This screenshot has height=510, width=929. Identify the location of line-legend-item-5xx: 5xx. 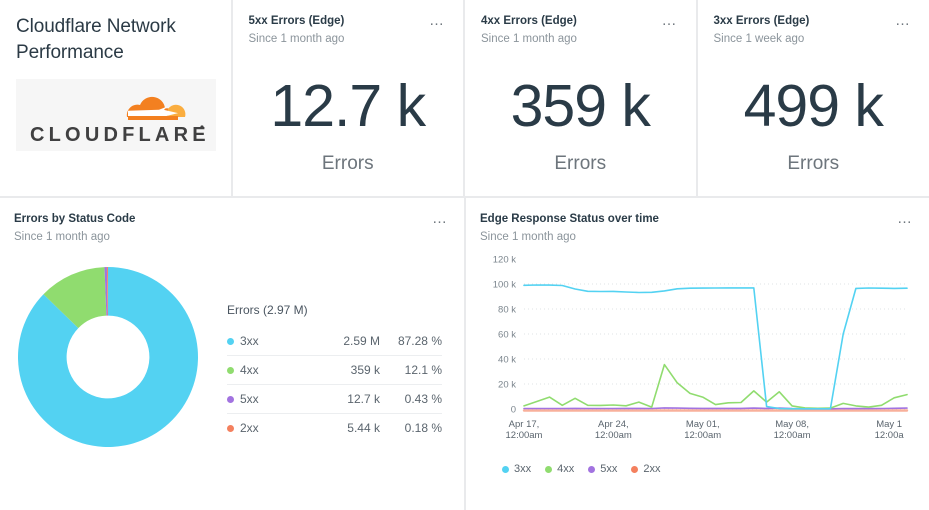
(602, 469).